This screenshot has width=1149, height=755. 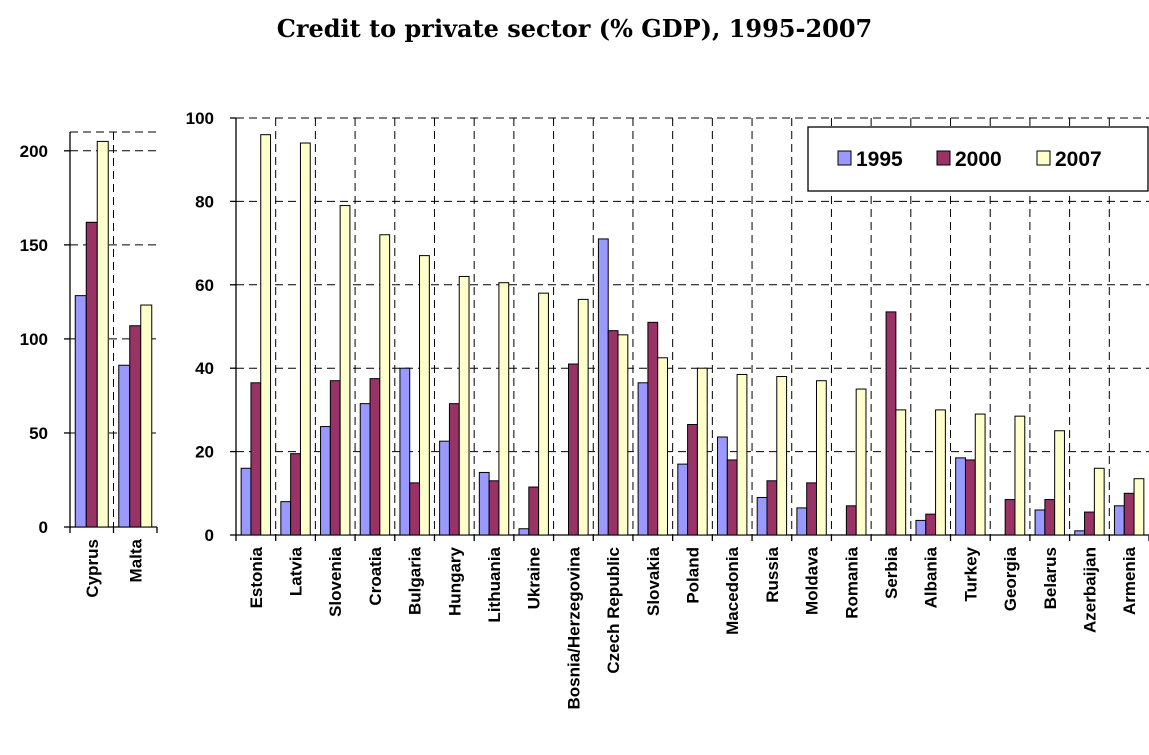 What do you see at coordinates (931, 524) in the screenshot?
I see `chart2-bar-albania-2000` at bounding box center [931, 524].